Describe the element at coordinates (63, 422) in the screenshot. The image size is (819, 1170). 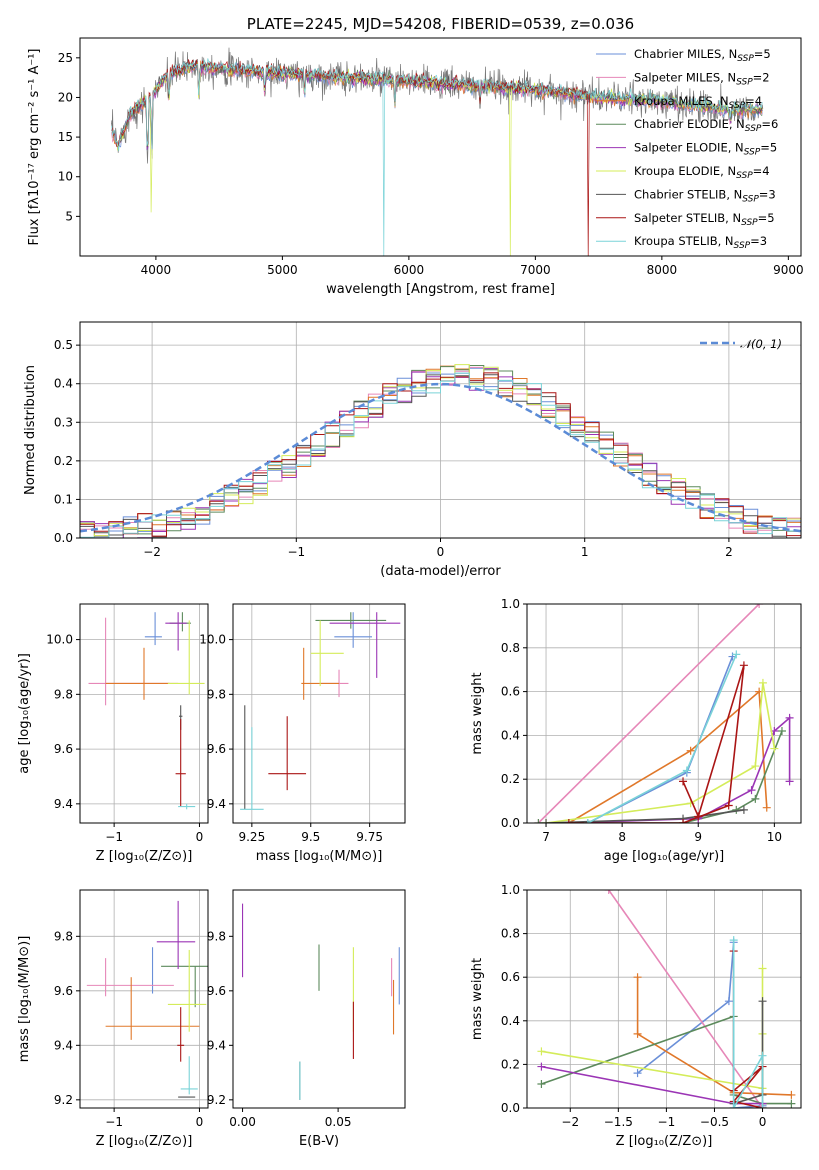
I see `y-tick-label: 0.3` at that location.